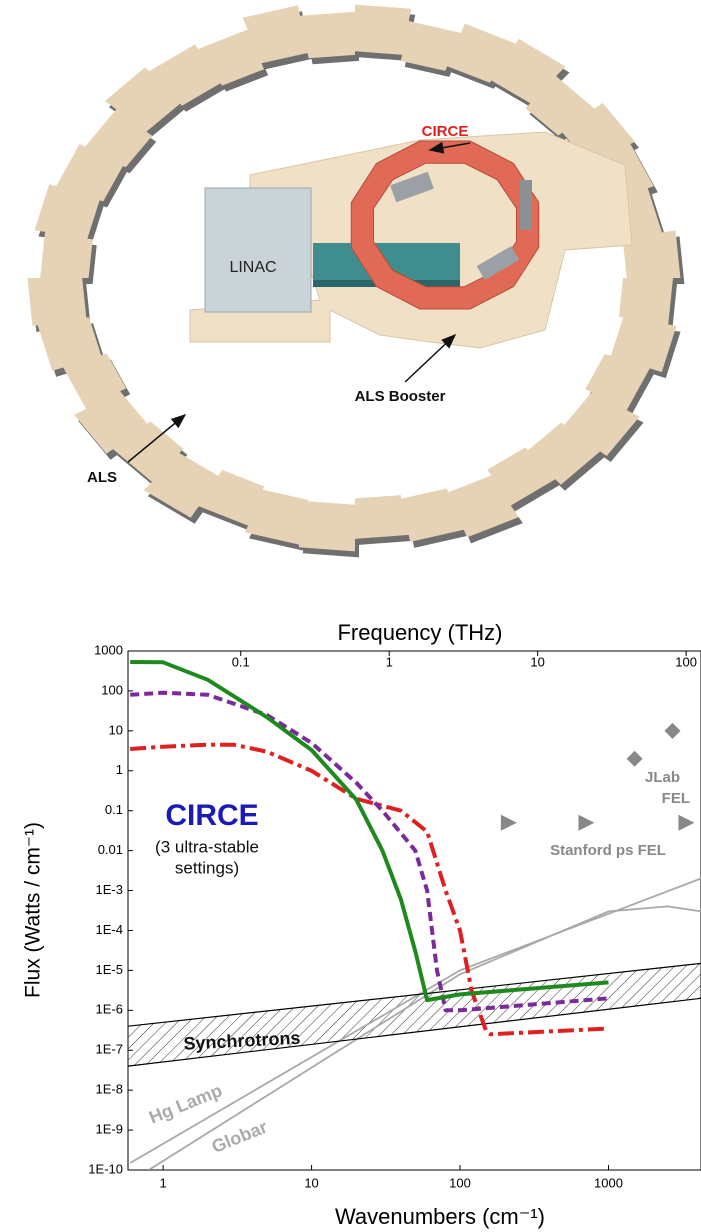  I want to click on y-tick-label: 1E-4, so click(109, 929).